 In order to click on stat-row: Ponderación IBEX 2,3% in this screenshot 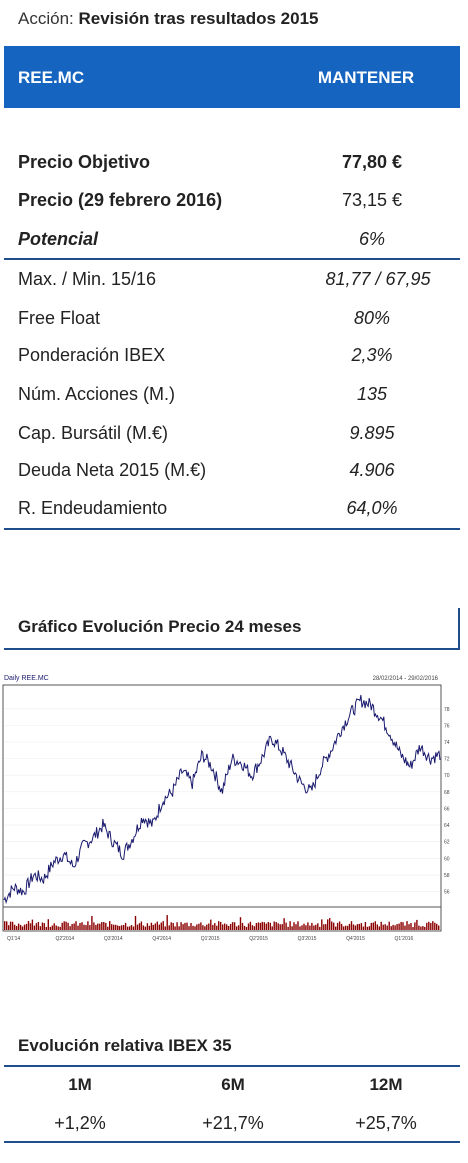, I will do `click(238, 357)`.